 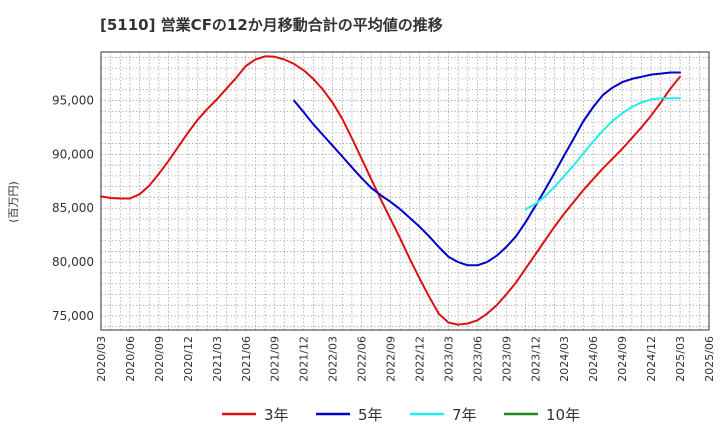 I want to click on y-tick-label: 95,000, so click(x=73, y=100).